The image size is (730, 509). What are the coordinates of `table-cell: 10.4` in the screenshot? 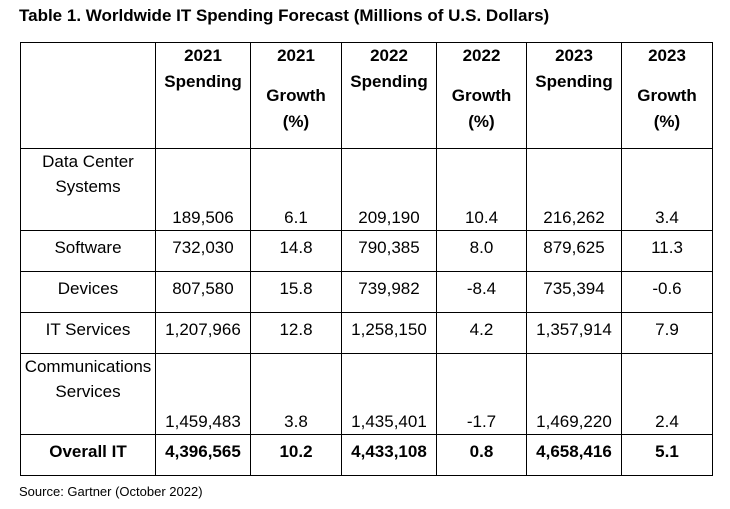 It's located at (481, 189).